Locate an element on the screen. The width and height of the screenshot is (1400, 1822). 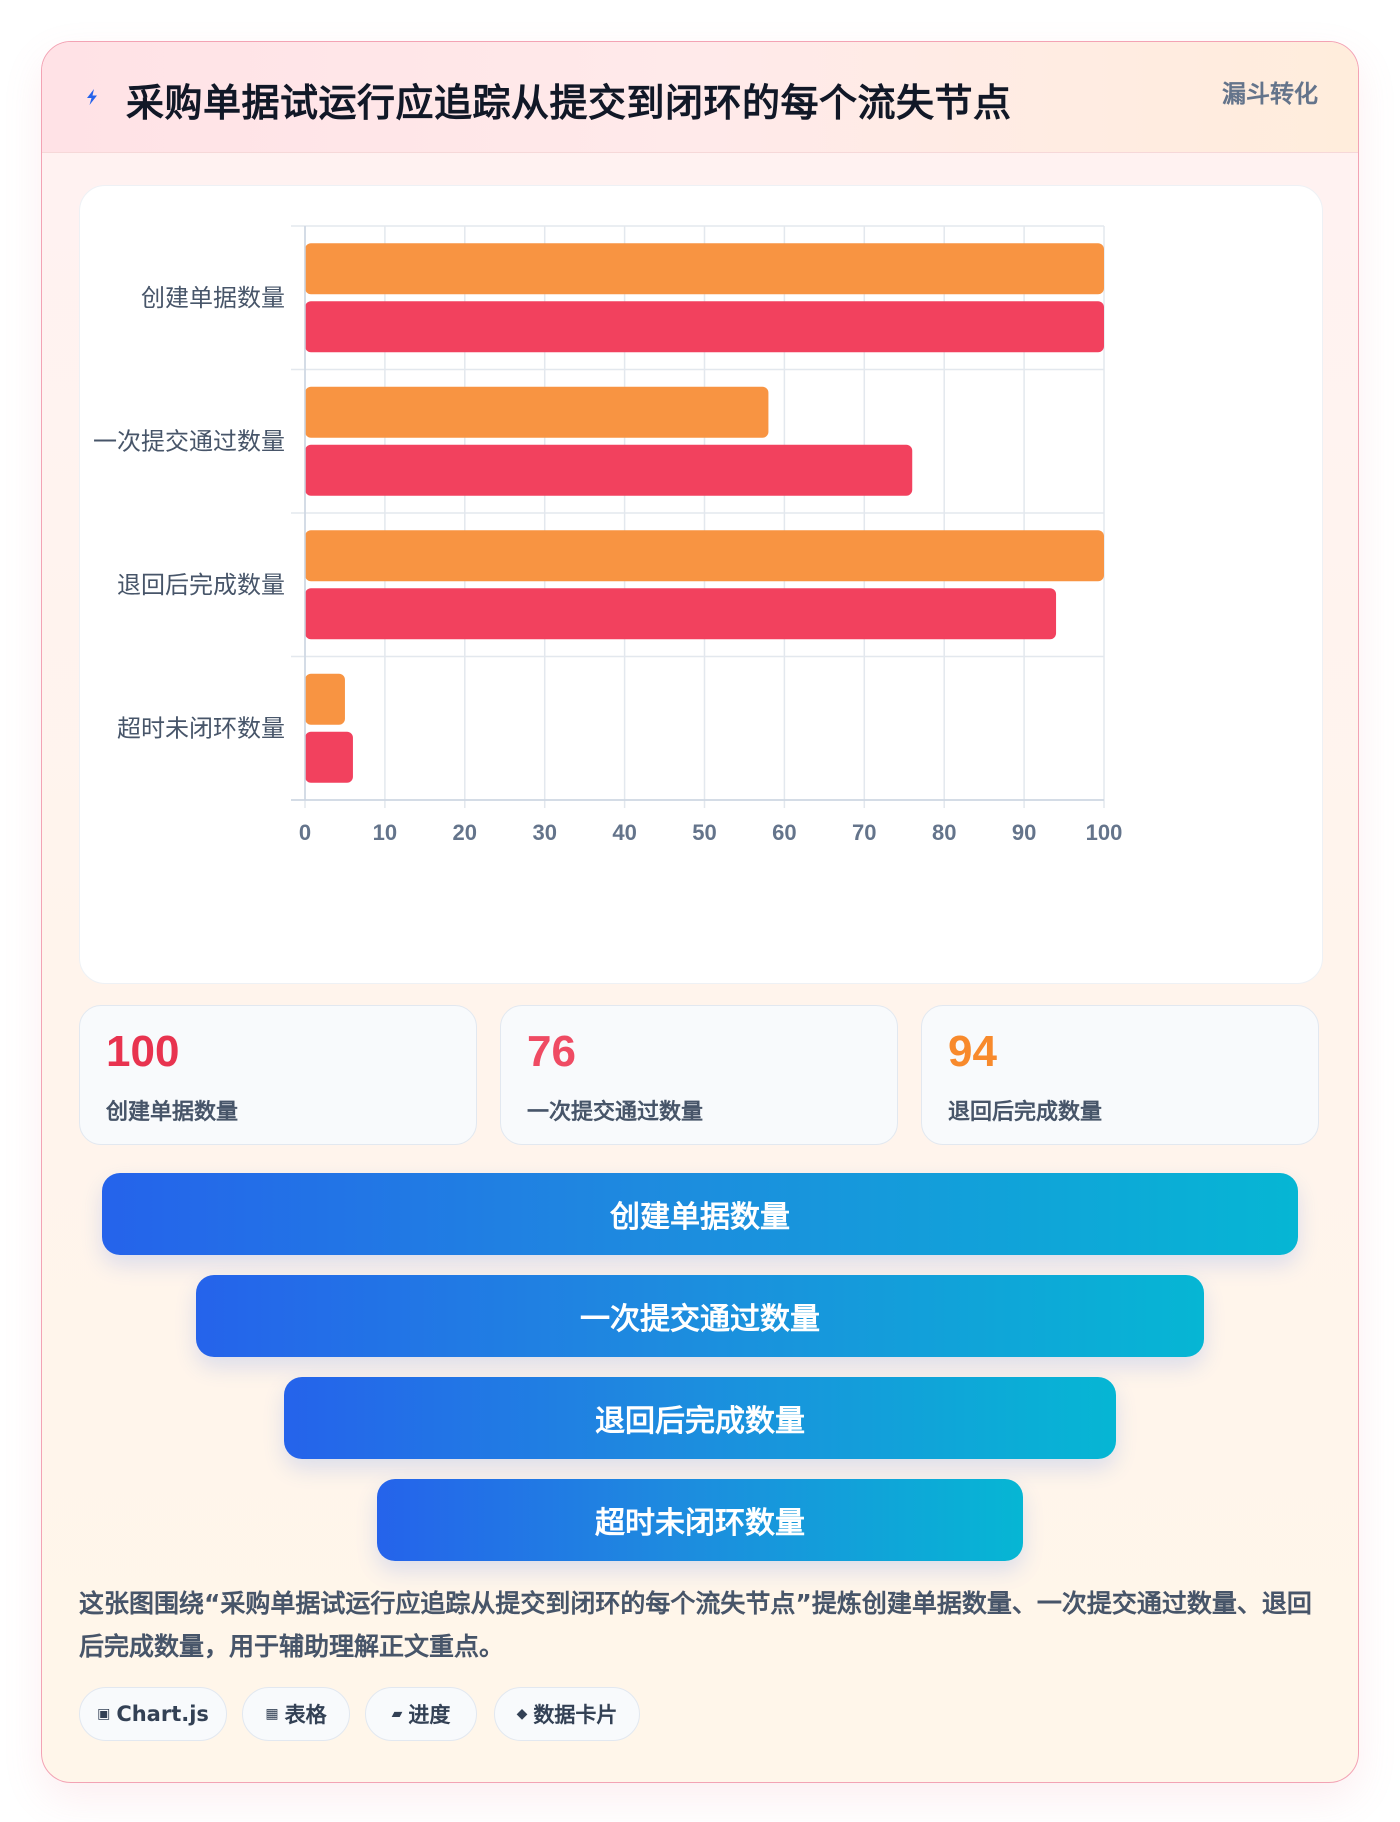
x-tick-label: 0 is located at coordinates (305, 832).